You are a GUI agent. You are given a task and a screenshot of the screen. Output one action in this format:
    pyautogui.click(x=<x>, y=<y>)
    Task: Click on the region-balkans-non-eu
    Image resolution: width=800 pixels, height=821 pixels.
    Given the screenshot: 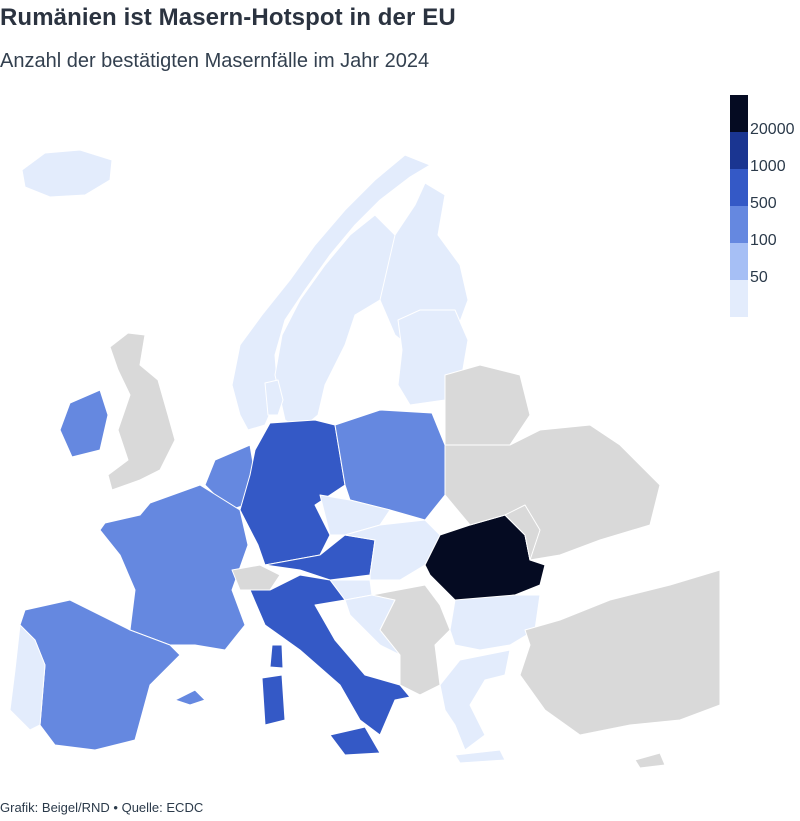 What is the action you would take?
    pyautogui.click(x=411, y=640)
    